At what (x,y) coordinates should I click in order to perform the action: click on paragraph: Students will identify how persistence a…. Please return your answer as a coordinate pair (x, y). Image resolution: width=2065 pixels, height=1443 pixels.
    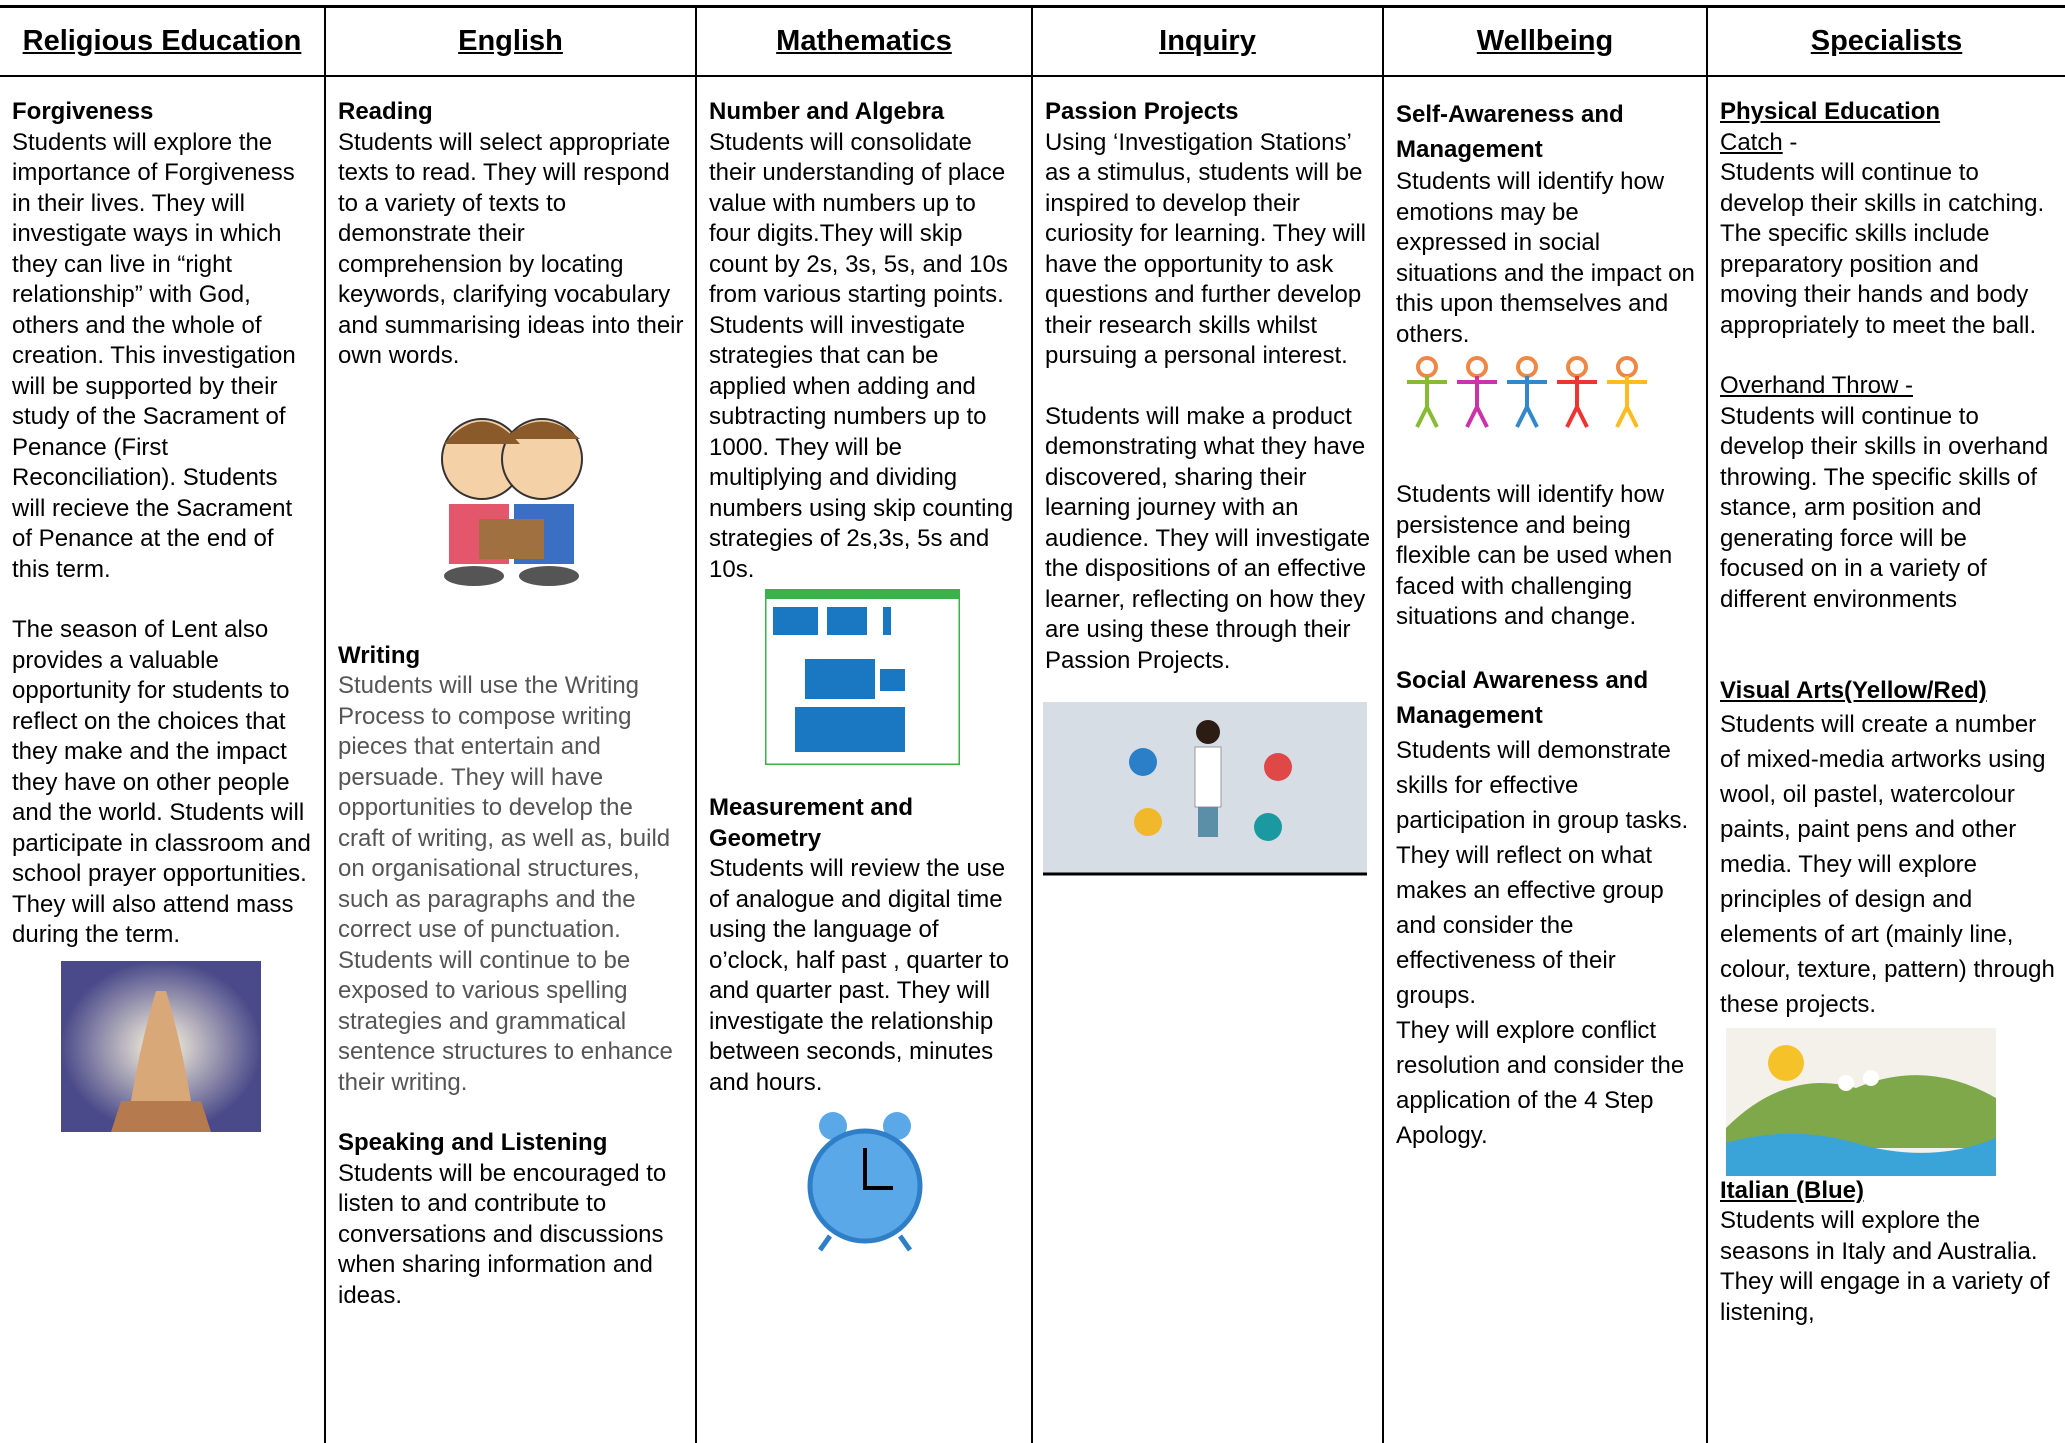
    Looking at the image, I should click on (1534, 555).